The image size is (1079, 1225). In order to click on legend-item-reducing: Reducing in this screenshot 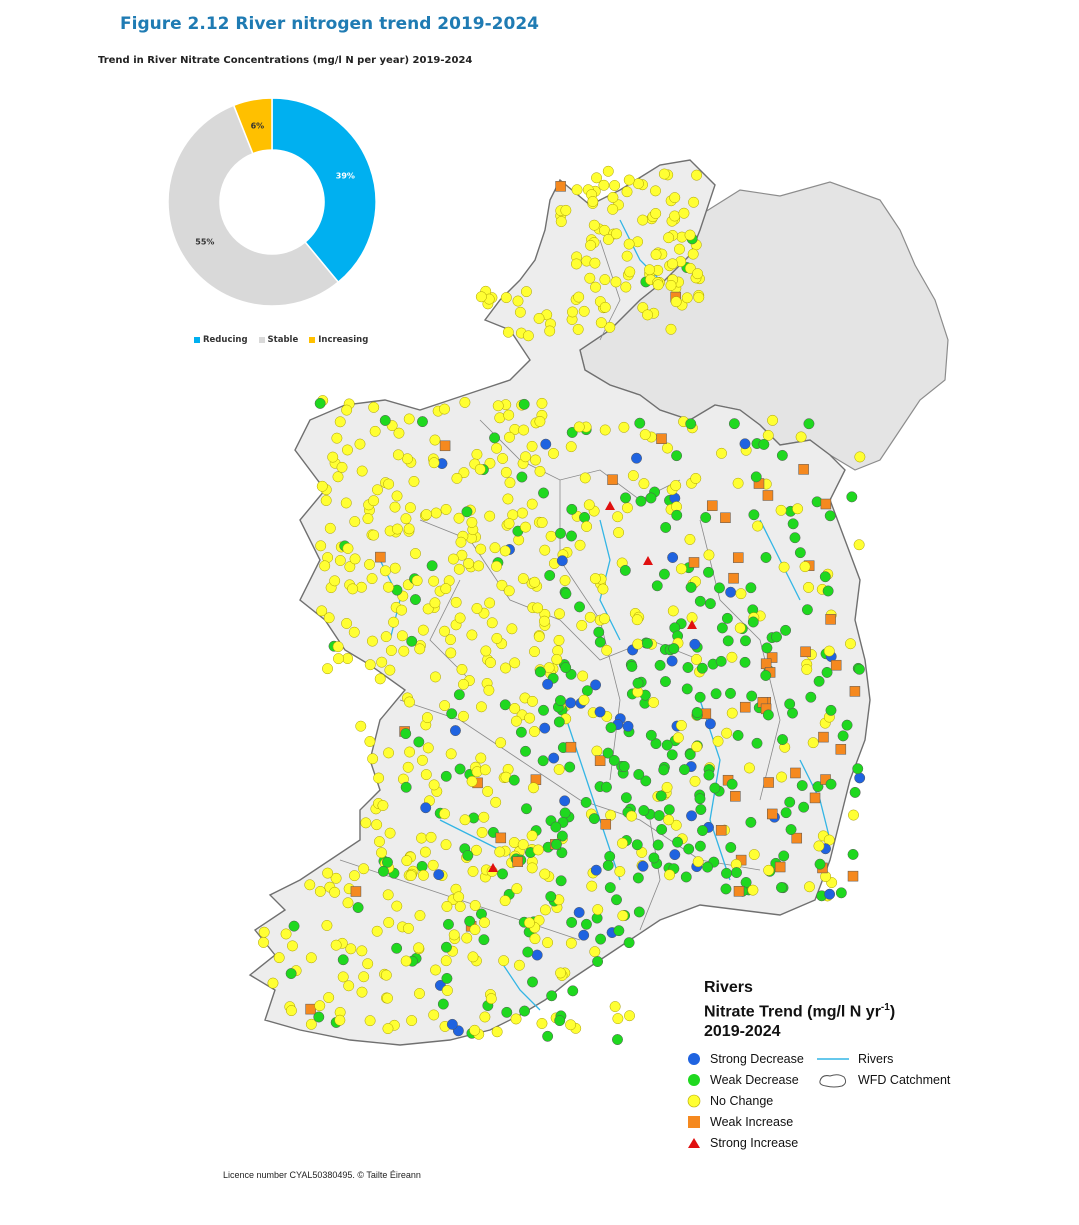, I will do `click(221, 340)`.